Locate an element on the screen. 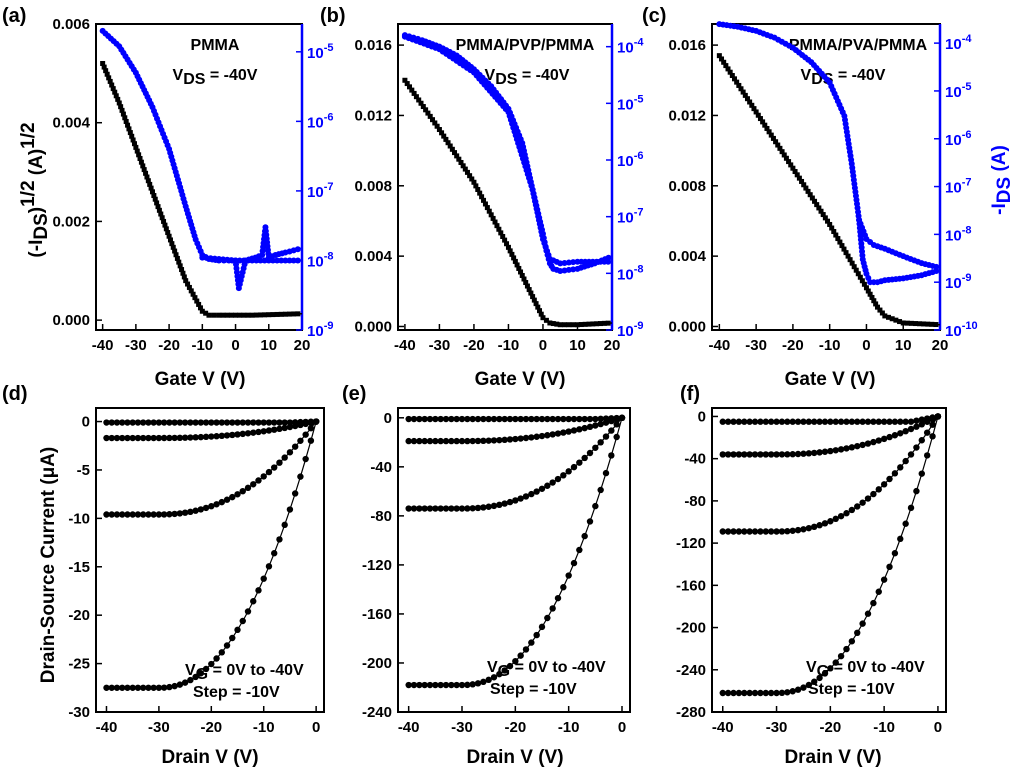 The width and height of the screenshot is (1024, 771). y2-tick-label: 10⁻⁷ is located at coordinates (630, 217).